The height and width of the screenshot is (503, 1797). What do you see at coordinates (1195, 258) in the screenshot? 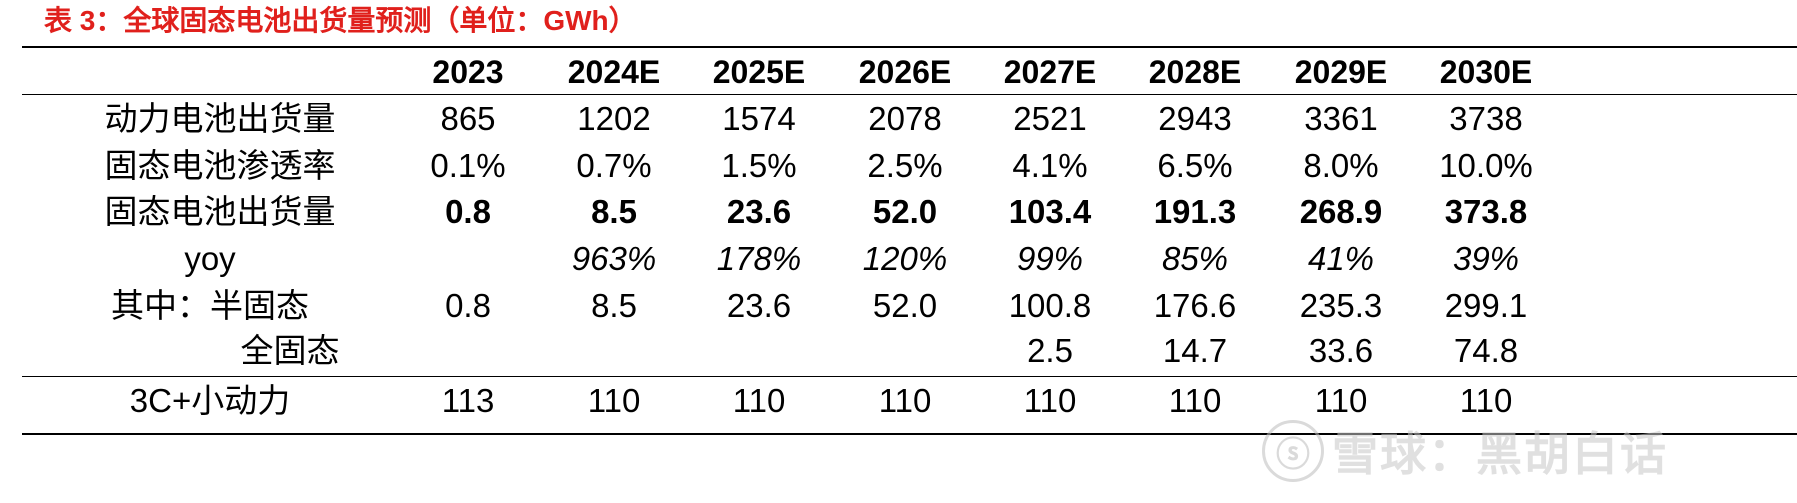
I see `table-cell: 85%` at bounding box center [1195, 258].